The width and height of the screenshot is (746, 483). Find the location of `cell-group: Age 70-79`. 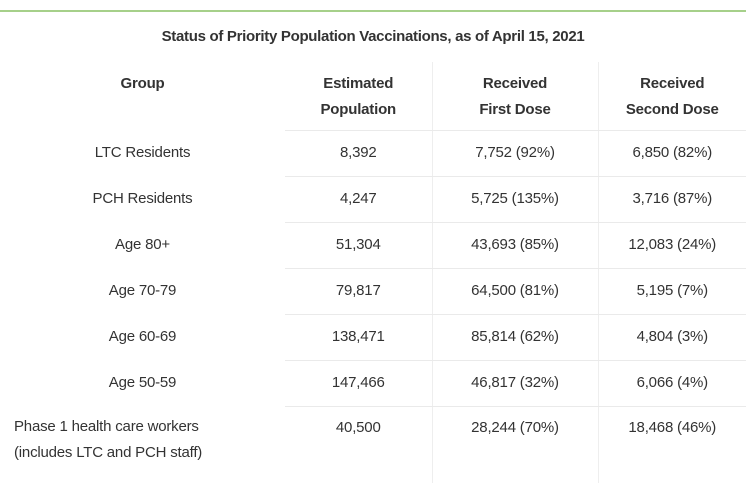

cell-group: Age 70-79 is located at coordinates (142, 291).